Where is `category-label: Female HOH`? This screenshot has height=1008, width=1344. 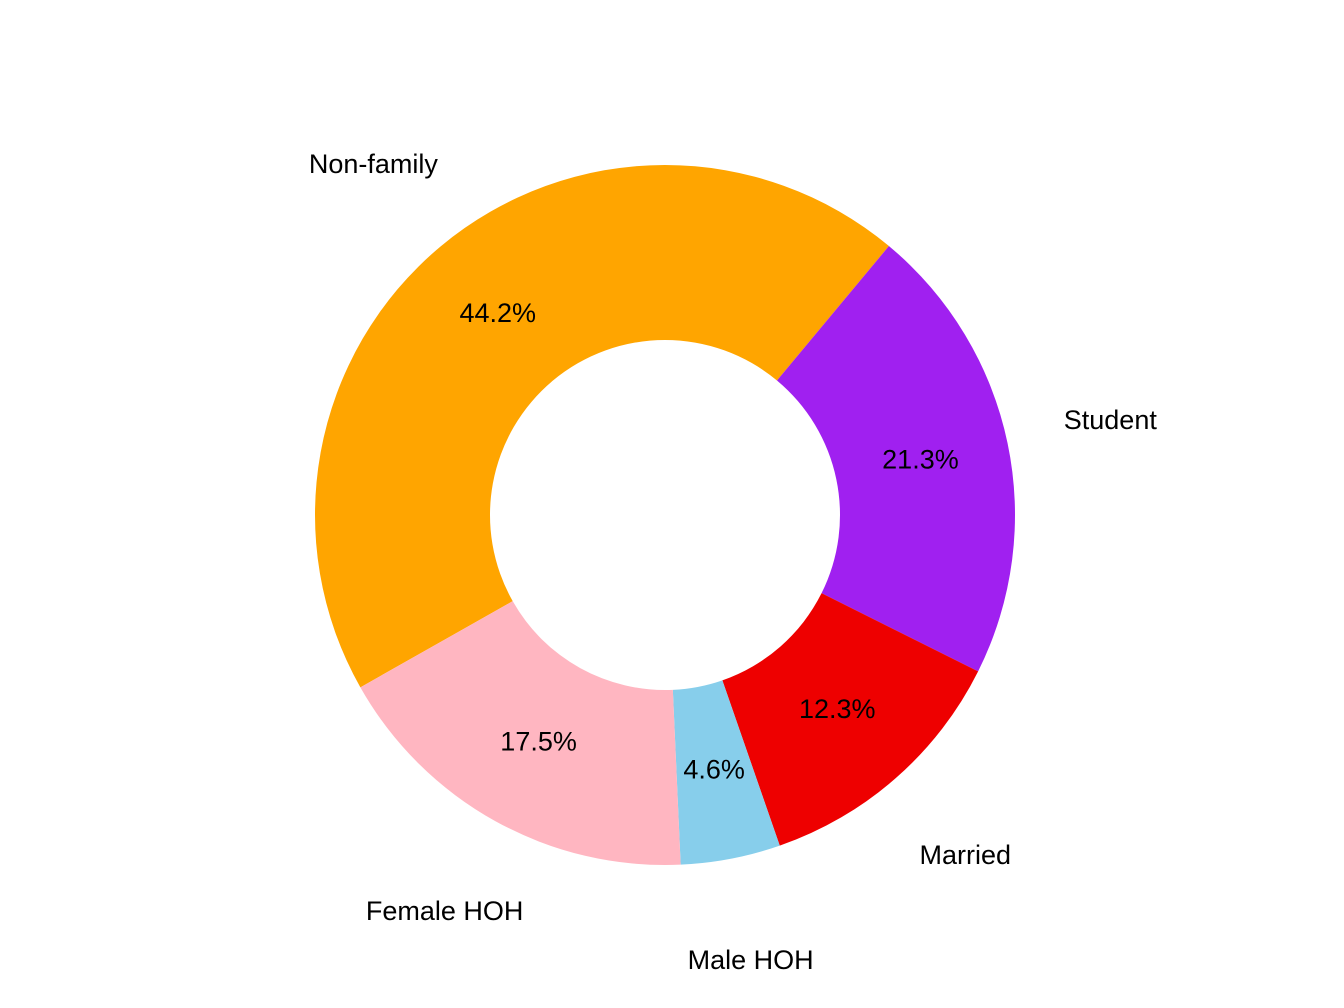 category-label: Female HOH is located at coordinates (445, 911).